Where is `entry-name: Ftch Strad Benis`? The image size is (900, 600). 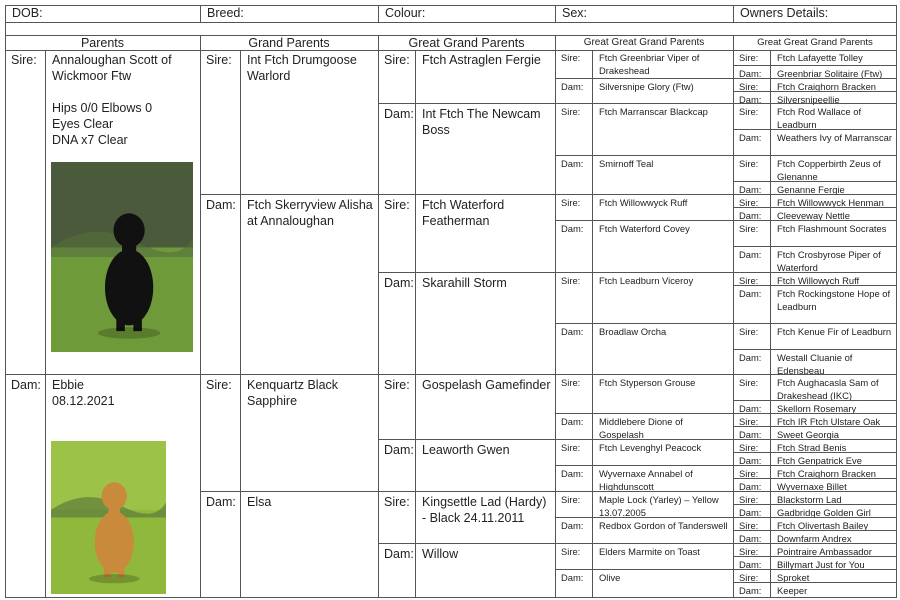
entry-name: Ftch Strad Benis is located at coordinates (812, 447).